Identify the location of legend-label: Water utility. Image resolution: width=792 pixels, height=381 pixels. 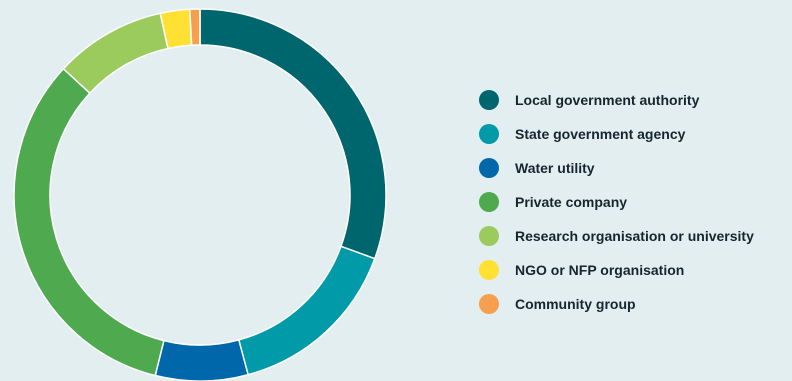
(555, 168).